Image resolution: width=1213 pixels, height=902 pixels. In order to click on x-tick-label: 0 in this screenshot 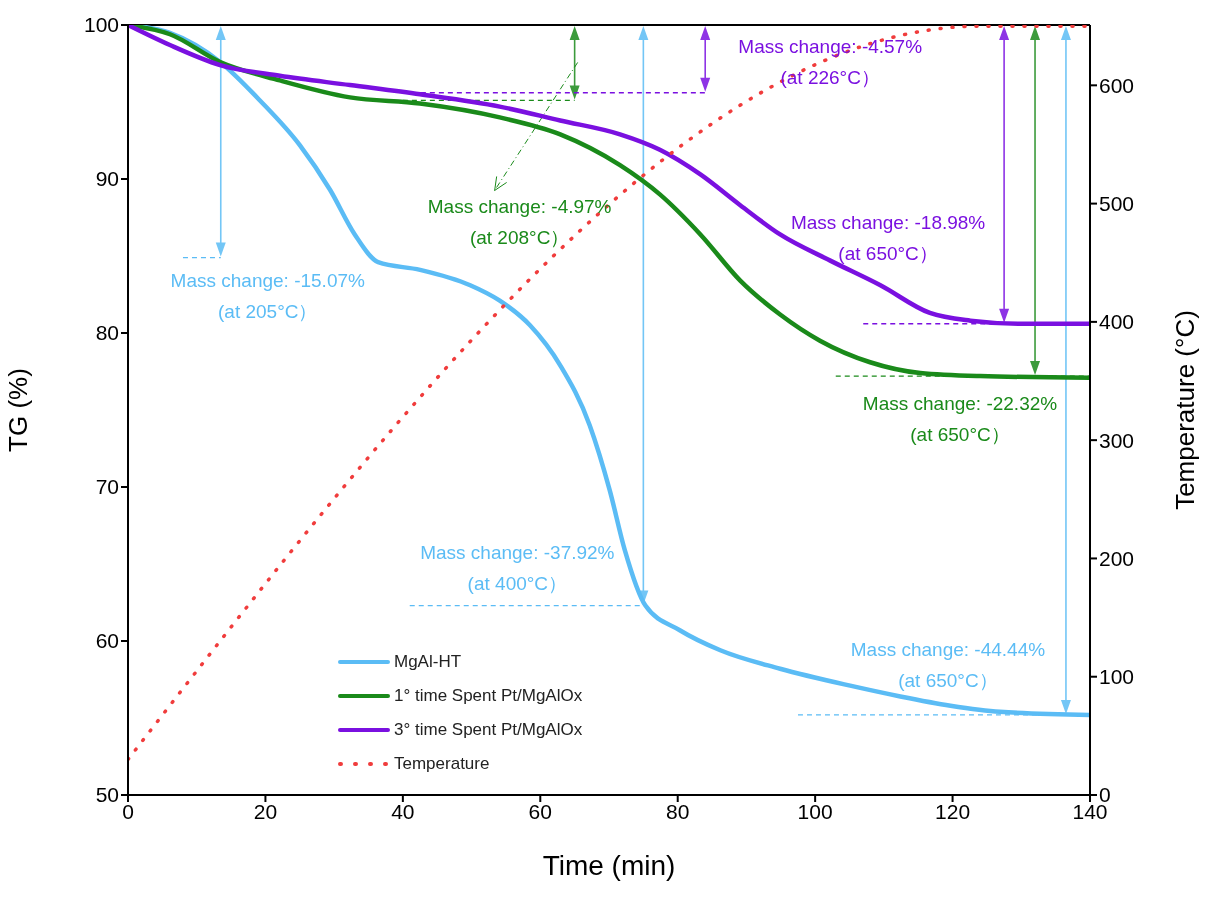, I will do `click(128, 811)`.